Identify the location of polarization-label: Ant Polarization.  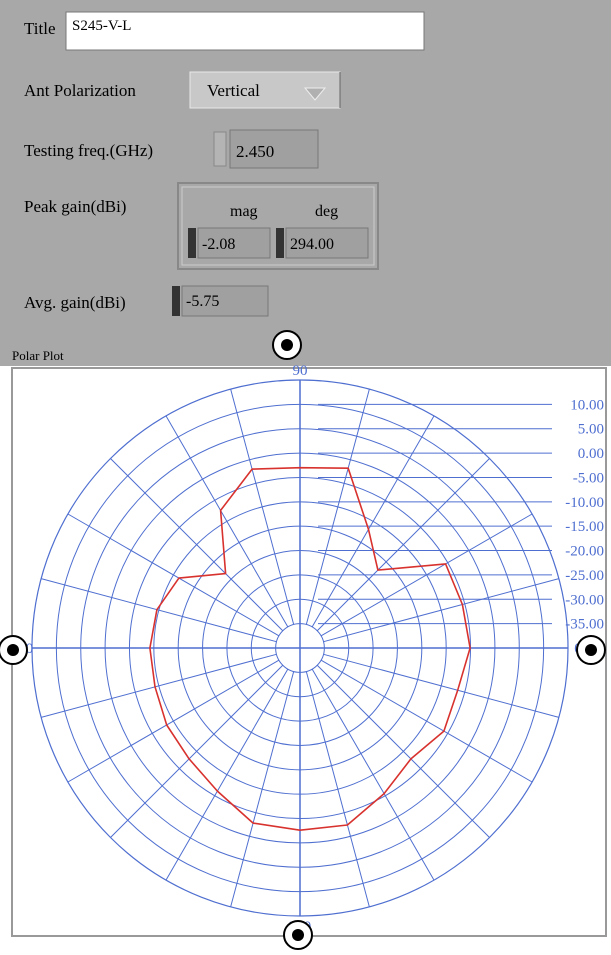
(80, 90).